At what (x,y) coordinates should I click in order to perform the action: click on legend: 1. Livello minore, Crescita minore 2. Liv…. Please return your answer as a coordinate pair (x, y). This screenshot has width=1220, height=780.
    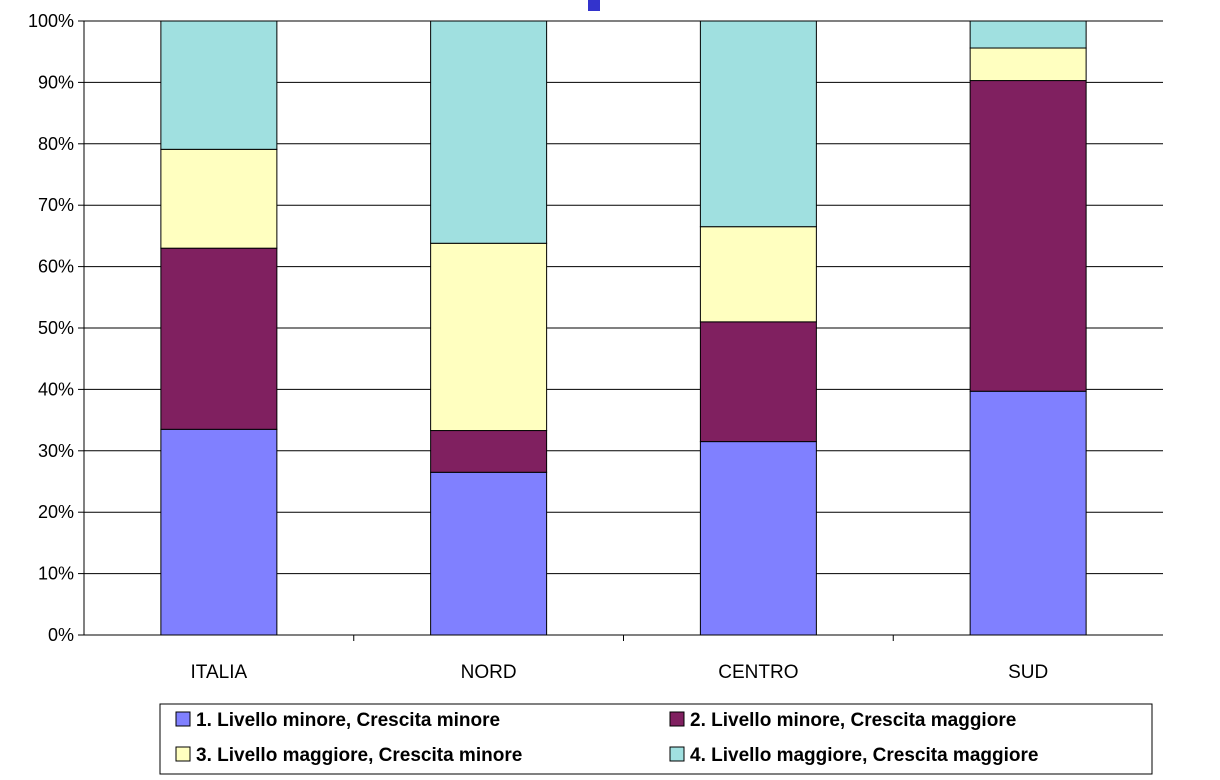
    Looking at the image, I should click on (656, 739).